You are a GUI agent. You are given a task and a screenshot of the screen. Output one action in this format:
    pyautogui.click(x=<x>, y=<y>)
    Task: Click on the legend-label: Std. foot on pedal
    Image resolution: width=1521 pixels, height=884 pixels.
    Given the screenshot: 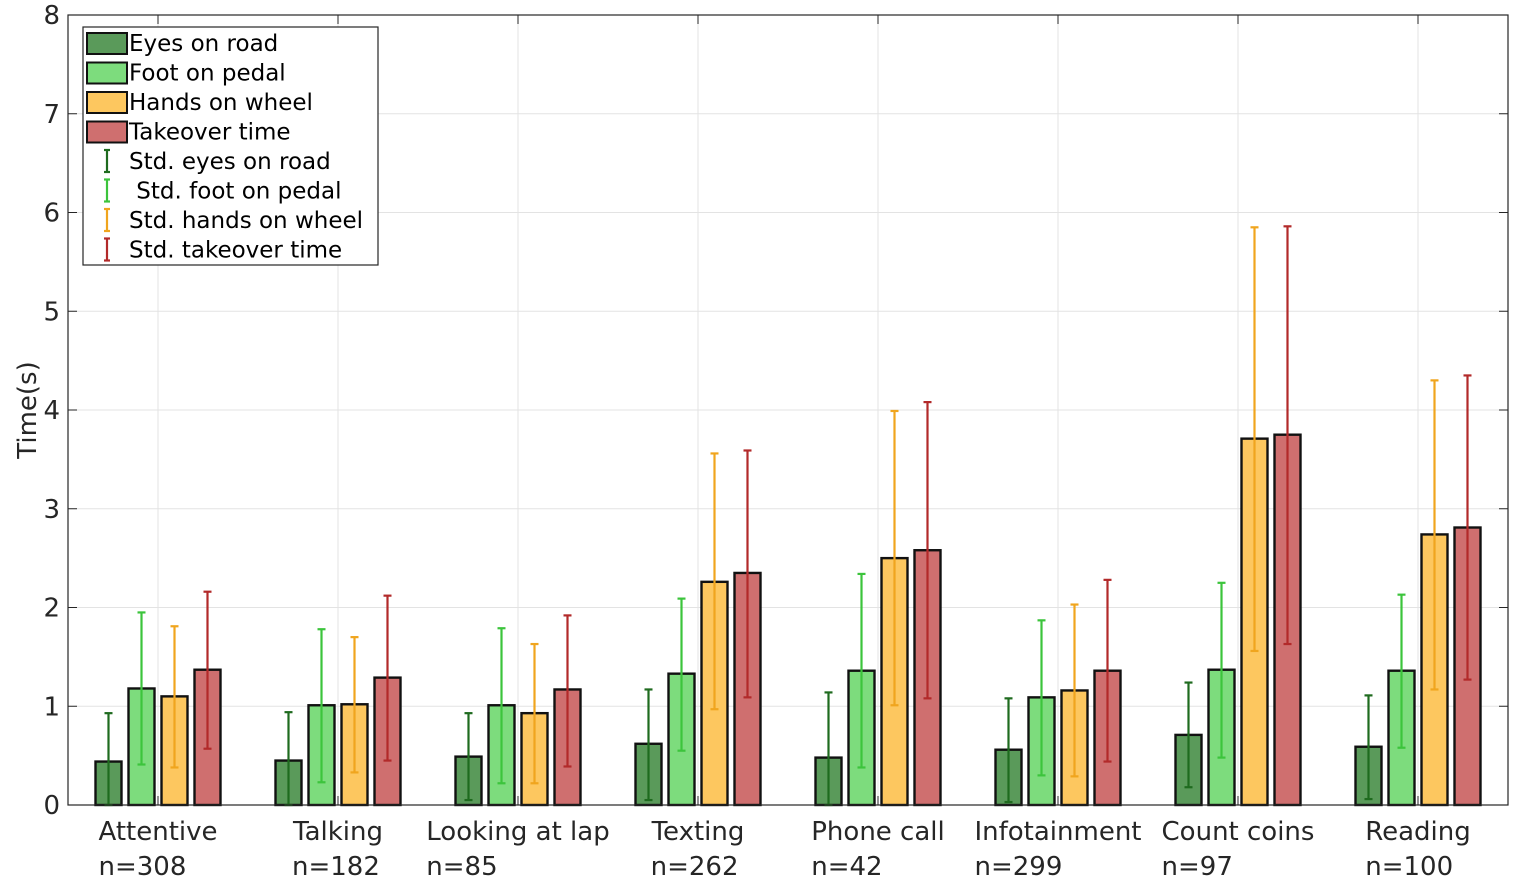 What is the action you would take?
    pyautogui.click(x=235, y=192)
    